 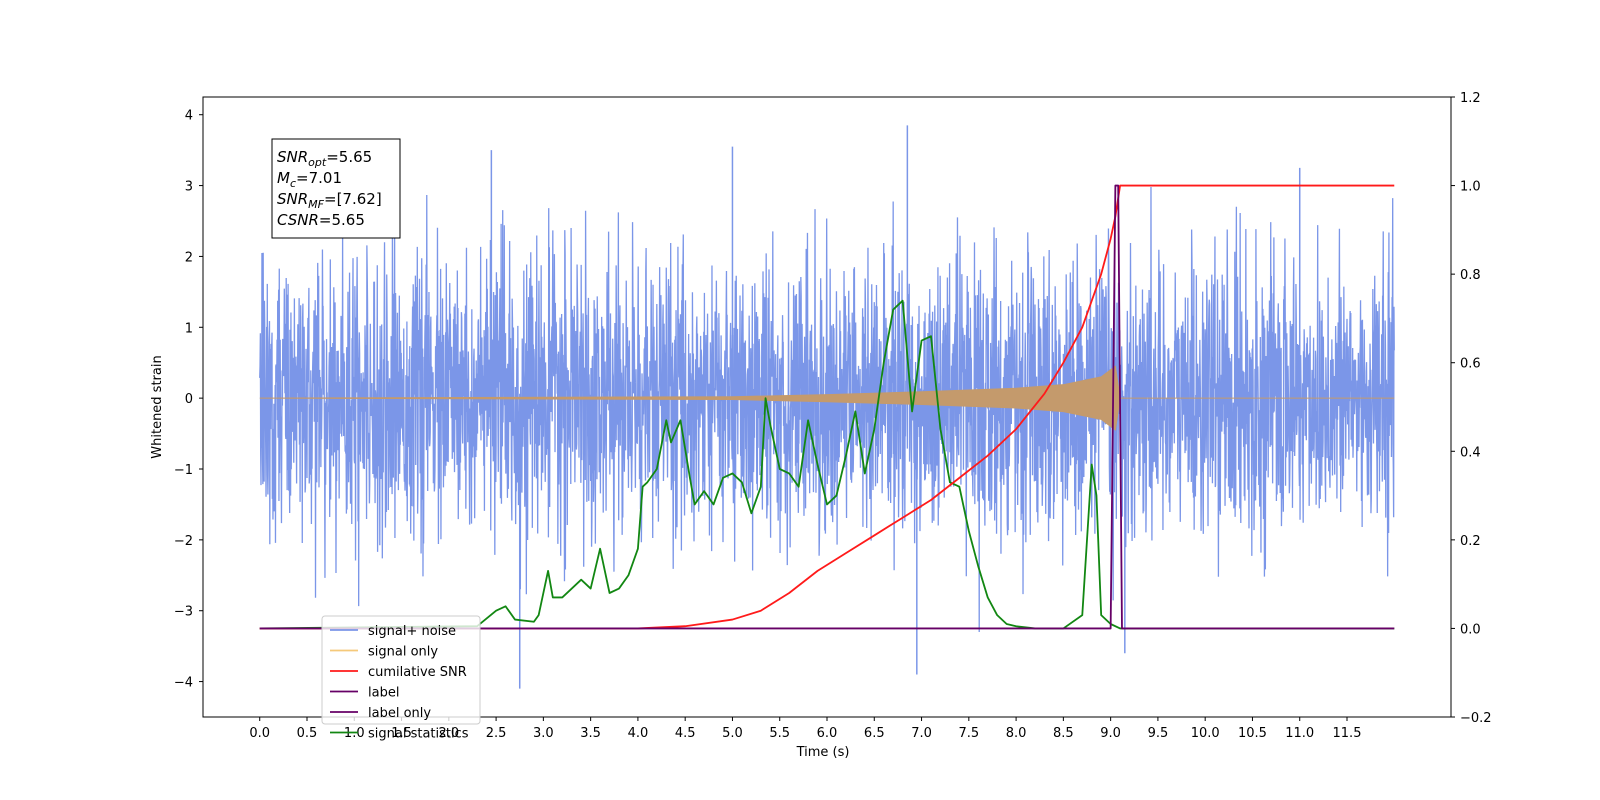 I want to click on legend-frame, so click(x=401, y=670).